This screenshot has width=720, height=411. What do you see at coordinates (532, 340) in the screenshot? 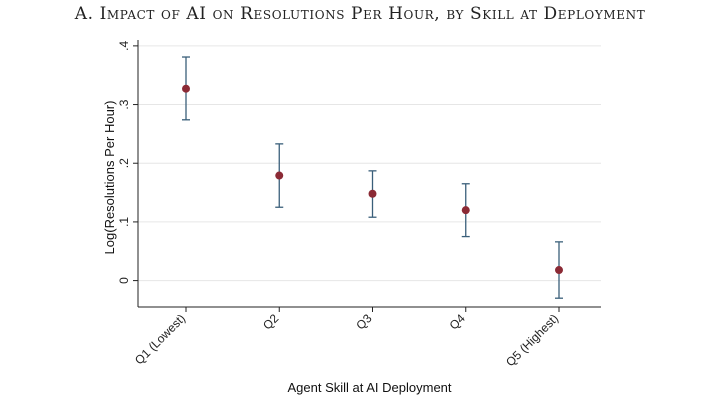
I see `x-tick-label-4: Q5 (Highest)` at bounding box center [532, 340].